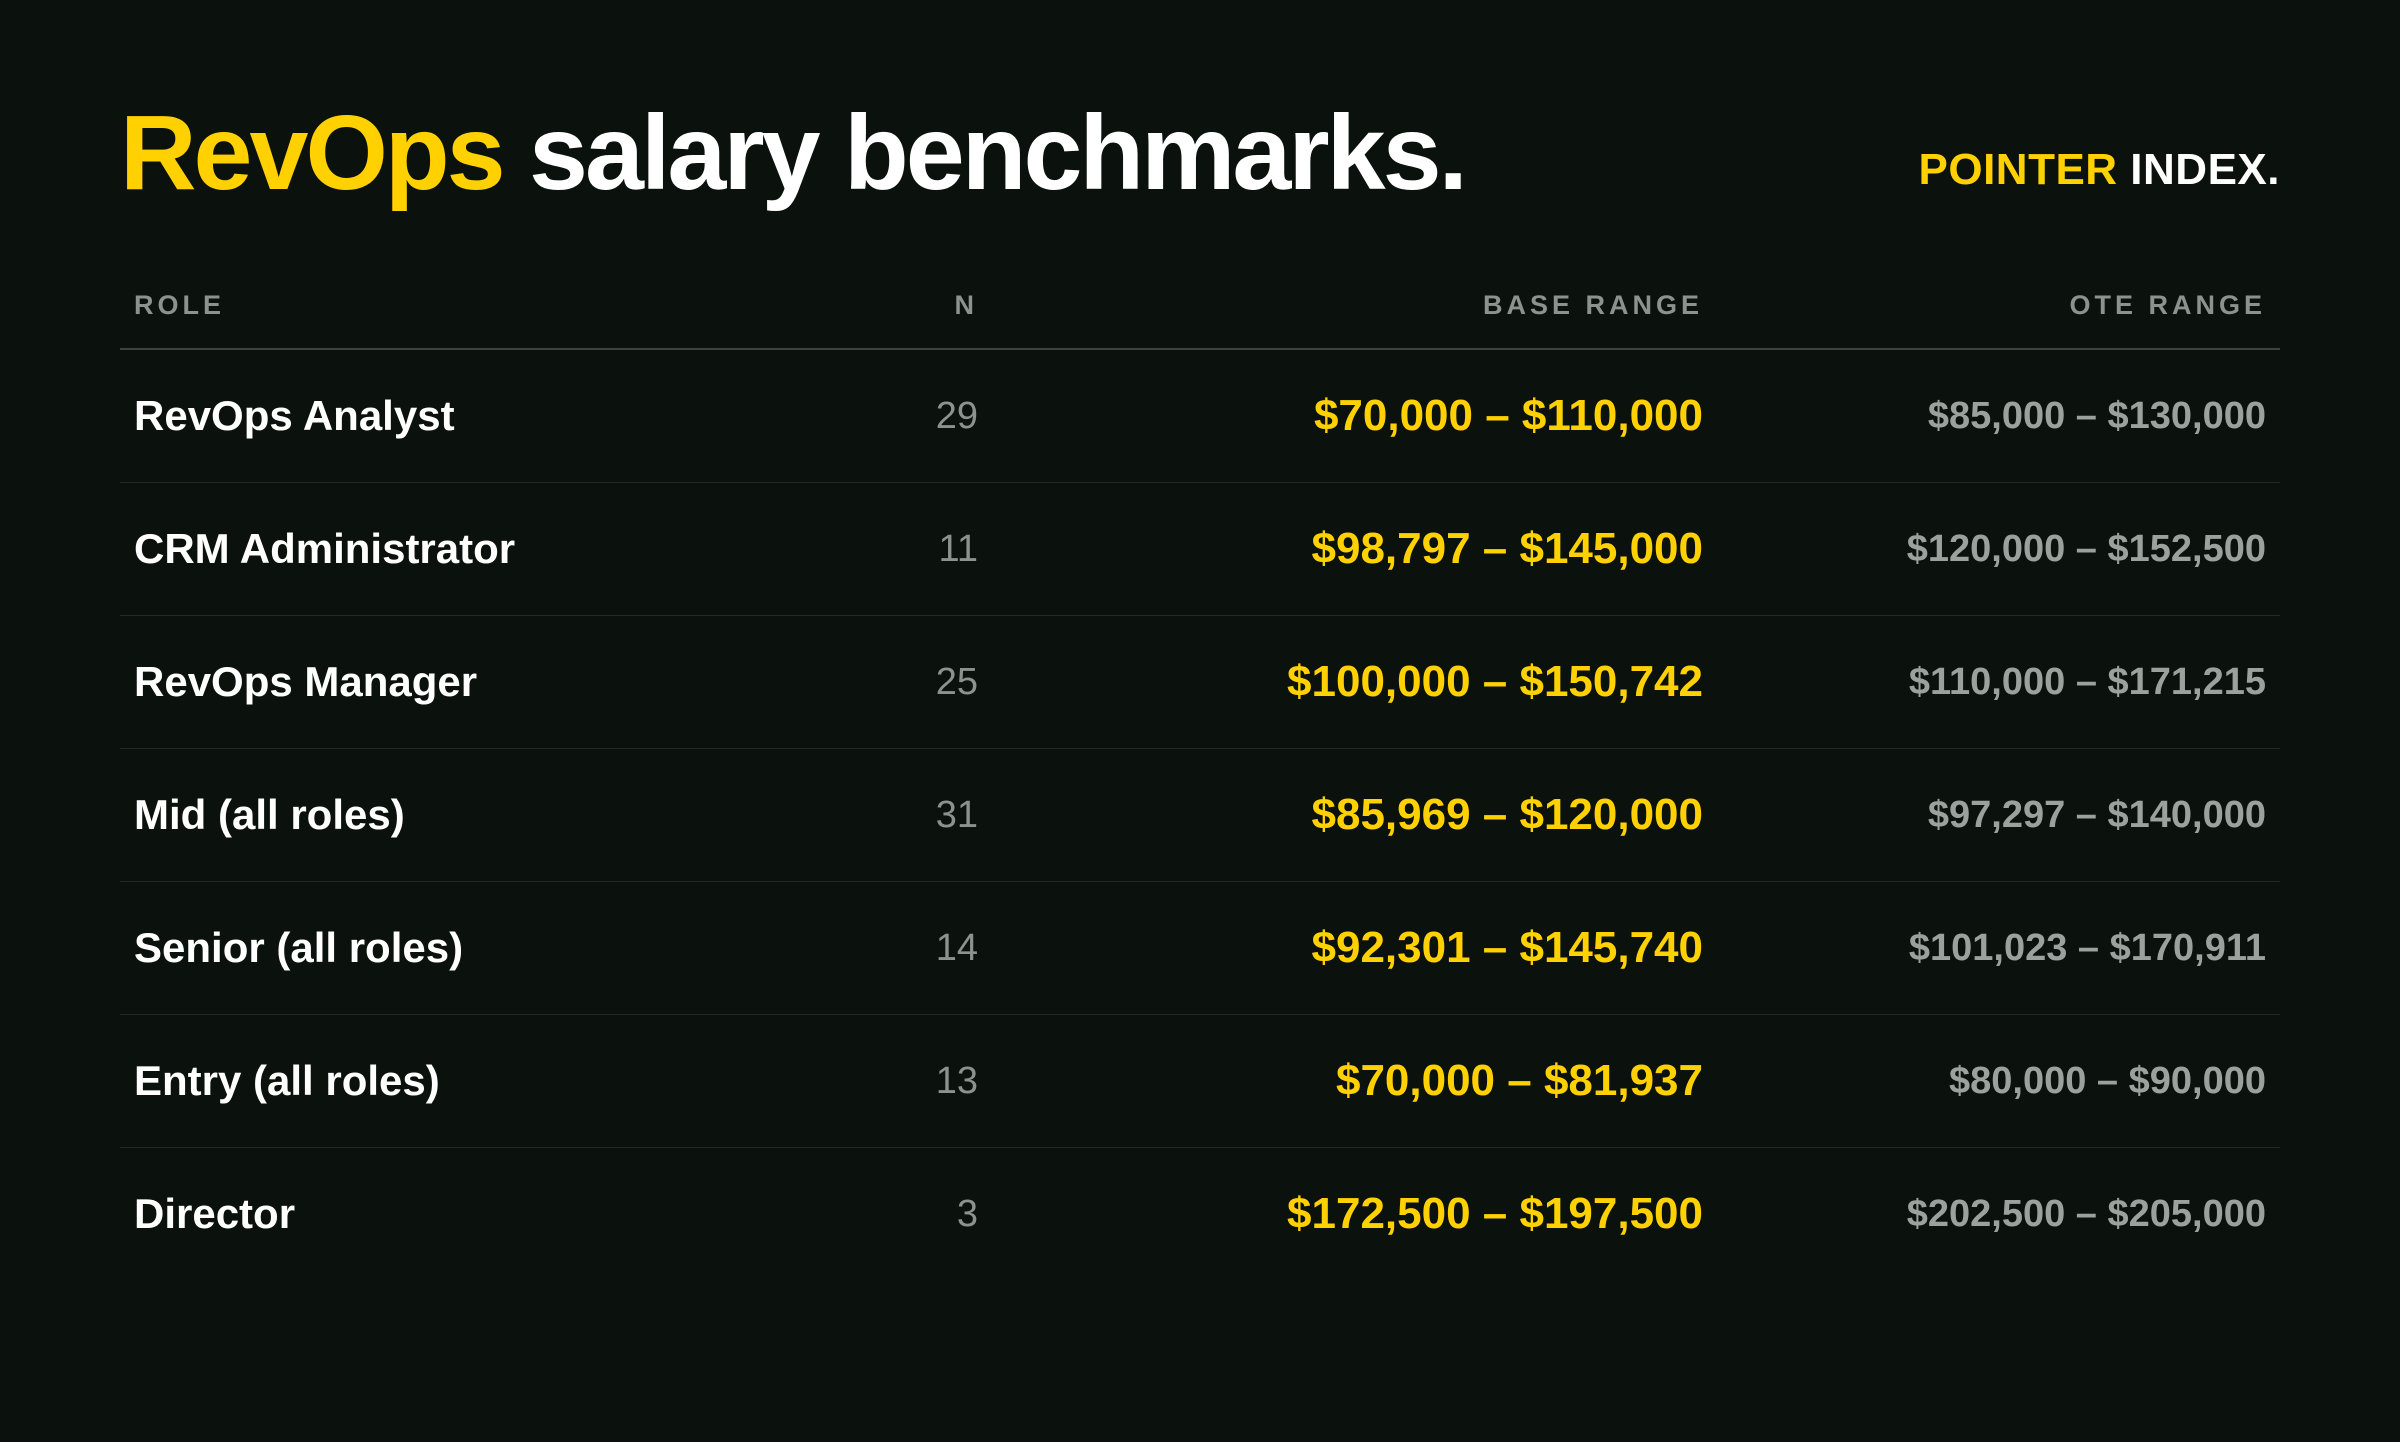 The image size is (2400, 1442). Describe the element at coordinates (215, 1213) in the screenshot. I see `cell-role: Director` at that location.